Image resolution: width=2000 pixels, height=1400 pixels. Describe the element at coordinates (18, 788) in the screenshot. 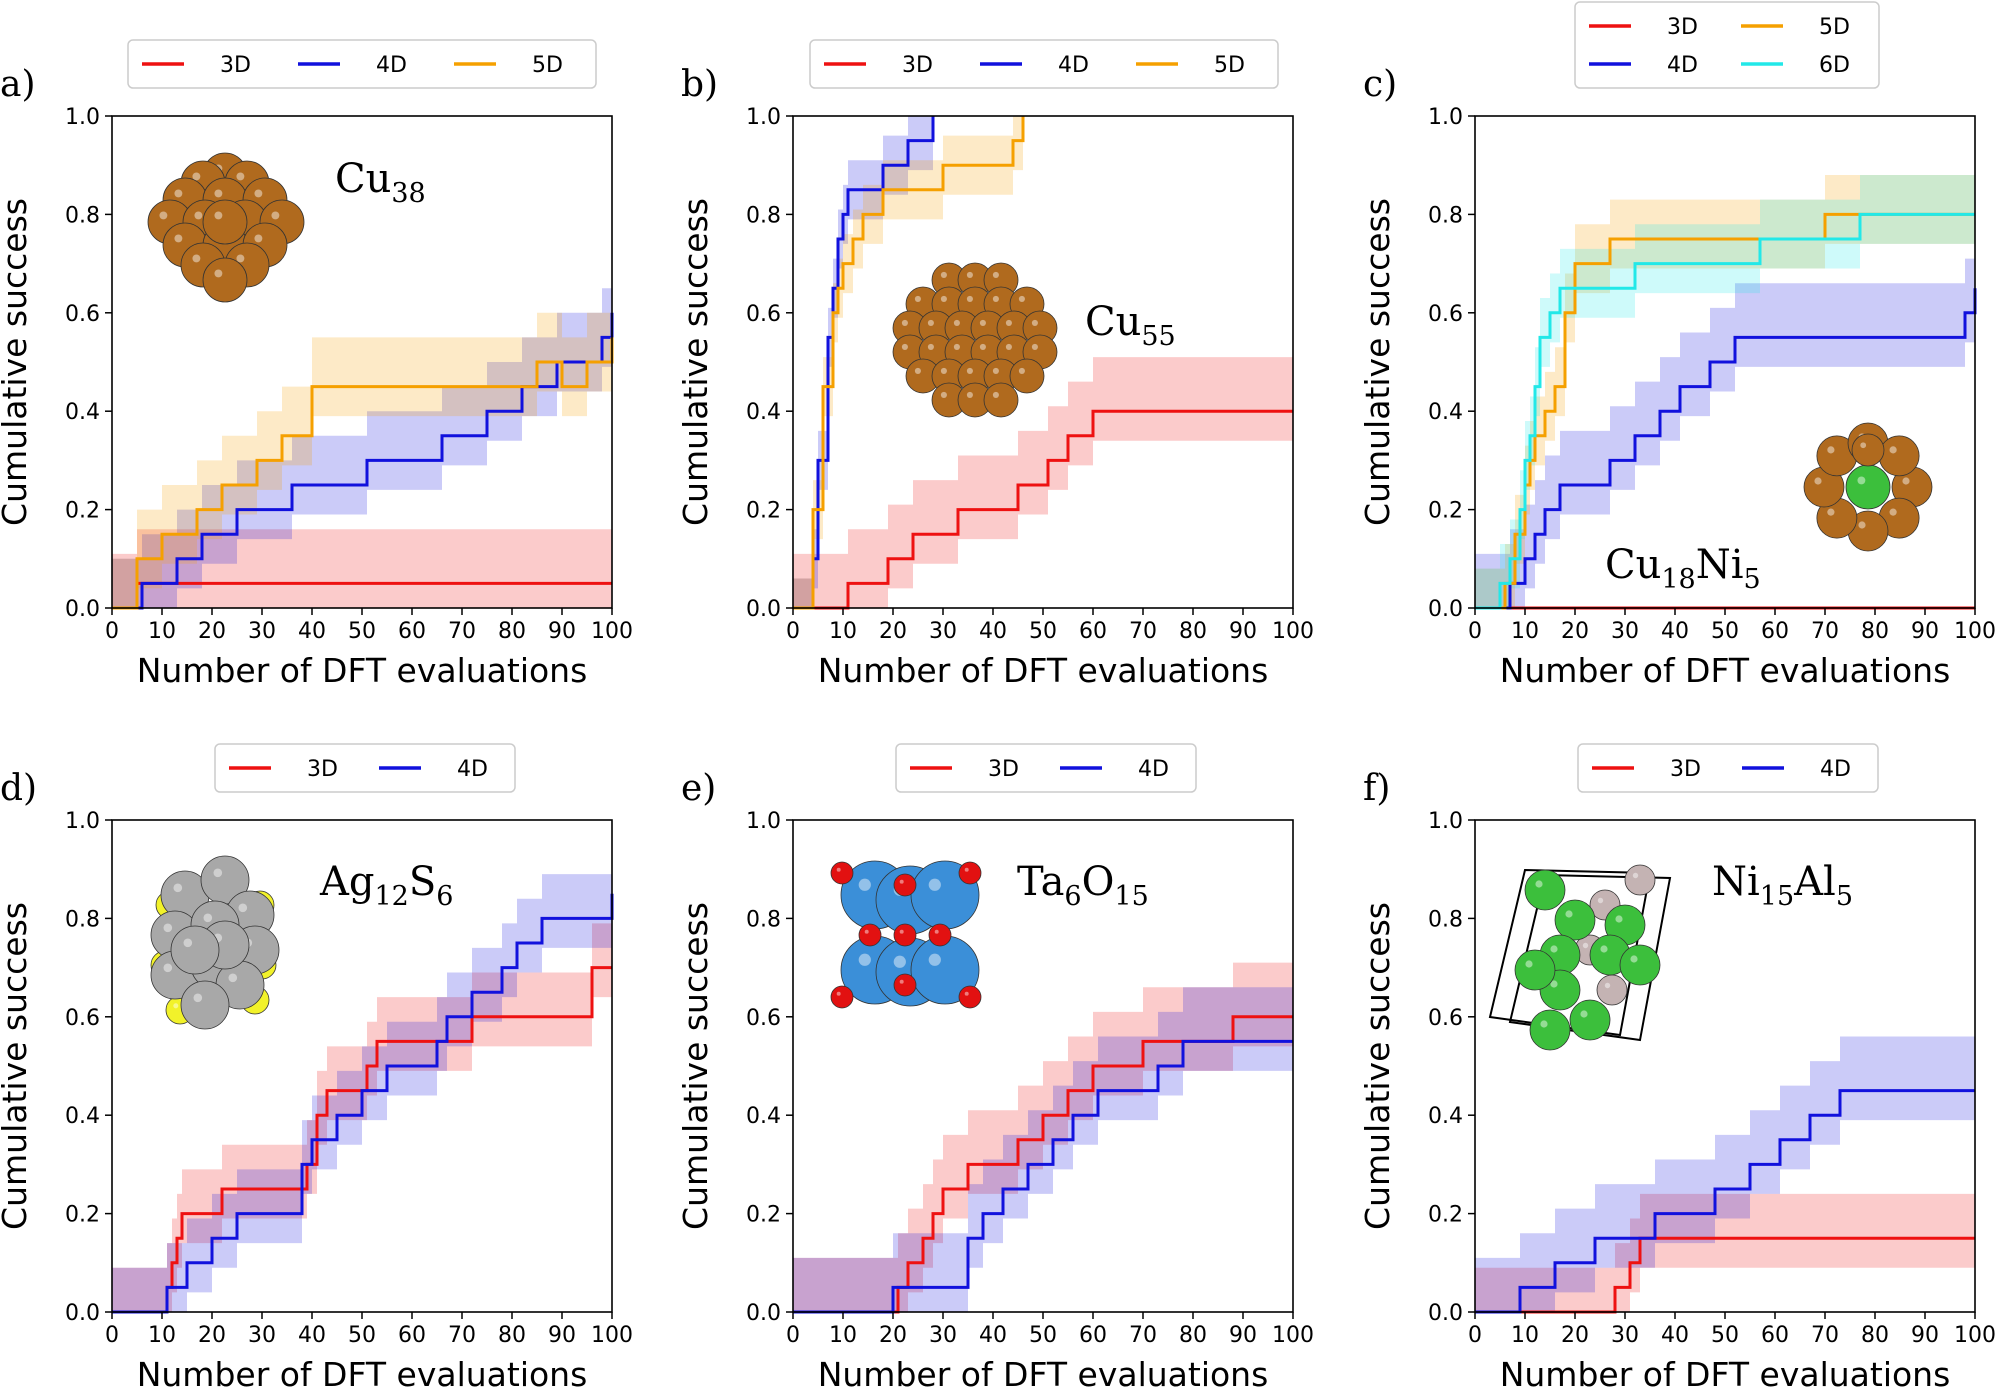

I see `panel-label: d)` at that location.